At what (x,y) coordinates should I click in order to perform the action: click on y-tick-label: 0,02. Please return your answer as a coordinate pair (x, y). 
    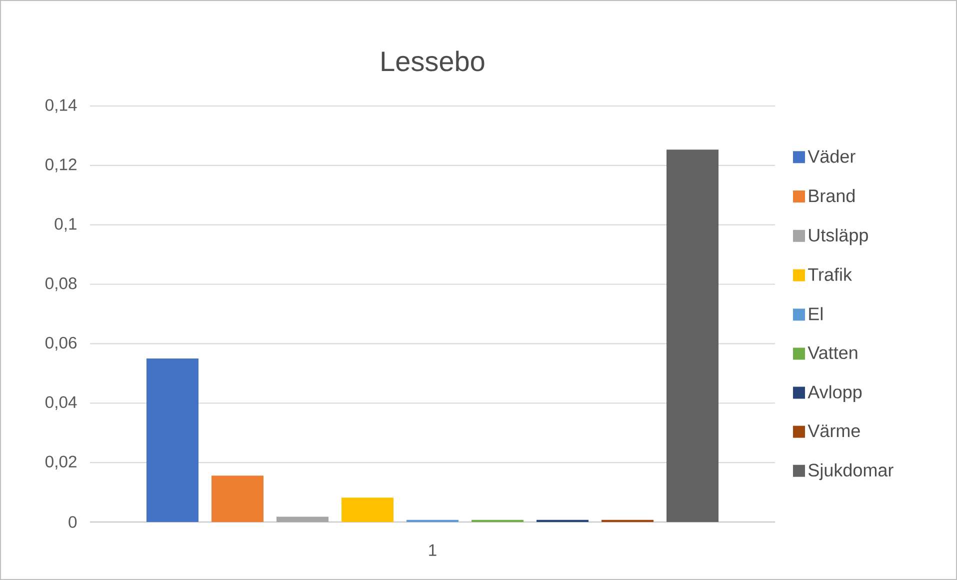
    Looking at the image, I should click on (60, 463).